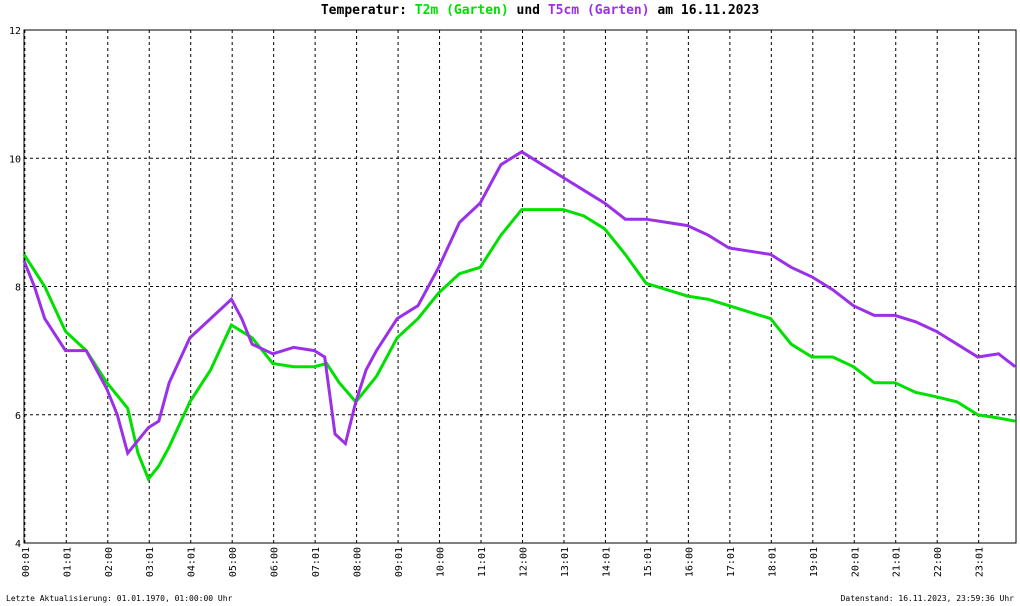  Describe the element at coordinates (399, 562) in the screenshot. I see `x-tick-label: 09:01` at that location.